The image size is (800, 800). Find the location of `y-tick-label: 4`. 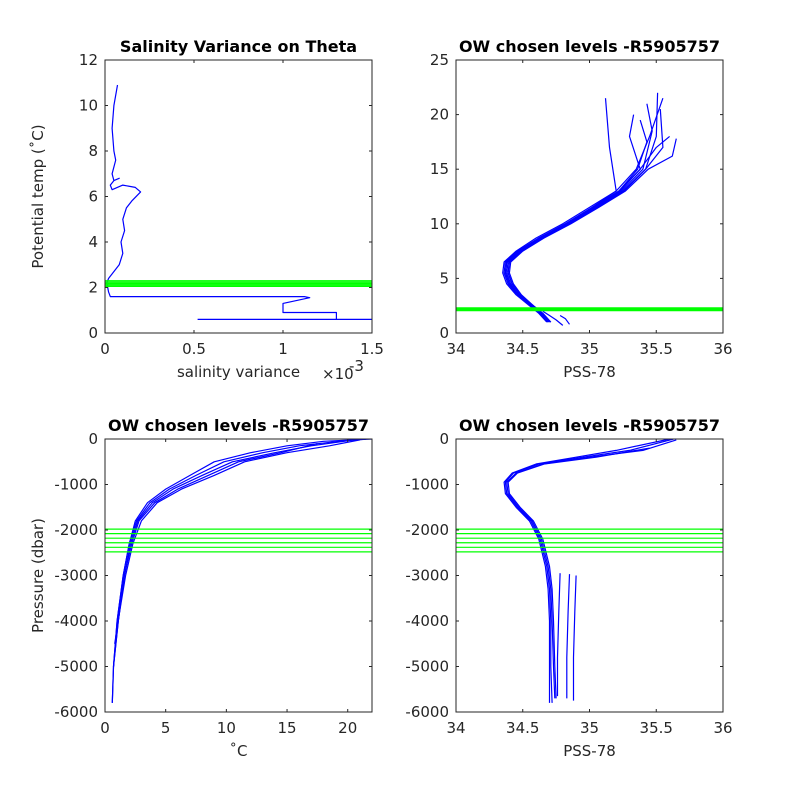

y-tick-label: 4 is located at coordinates (93, 242).